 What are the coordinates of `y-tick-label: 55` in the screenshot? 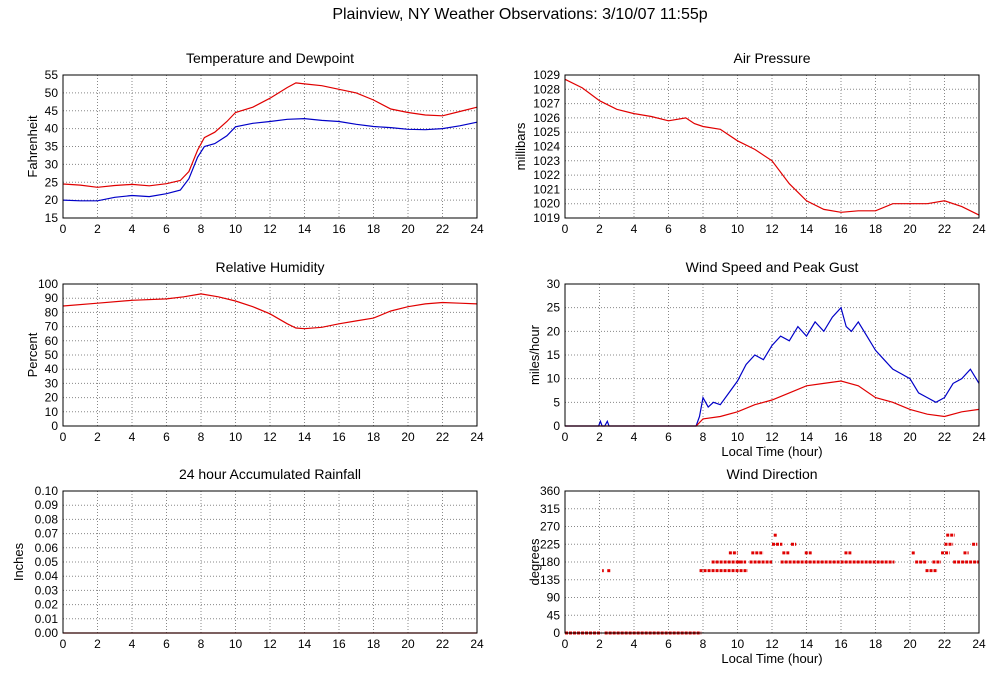 It's located at (52, 75).